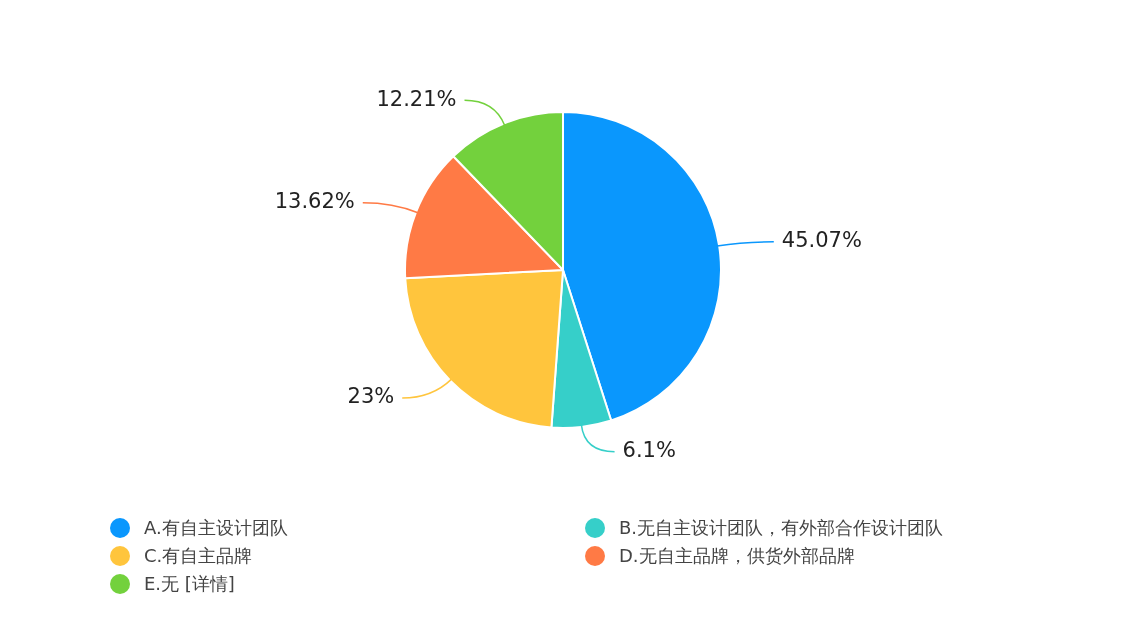 The height and width of the screenshot is (642, 1132). Describe the element at coordinates (649, 450) in the screenshot. I see `data-label: 6.1%` at that location.